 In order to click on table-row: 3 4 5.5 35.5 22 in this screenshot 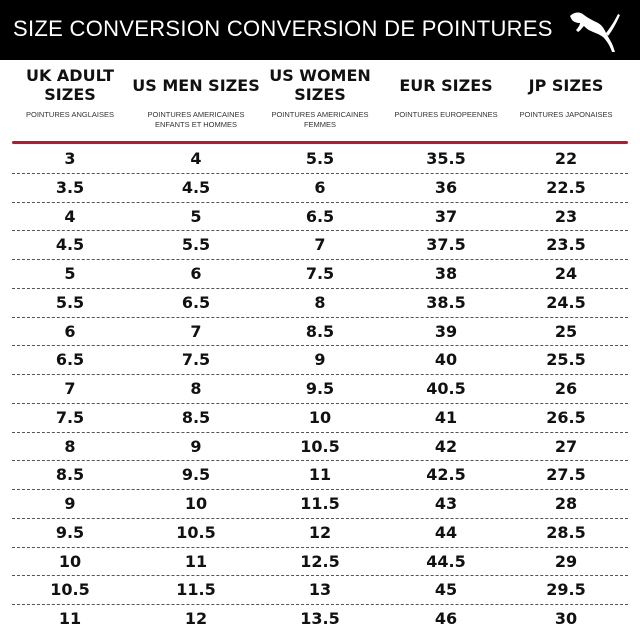, I will do `click(320, 159)`.